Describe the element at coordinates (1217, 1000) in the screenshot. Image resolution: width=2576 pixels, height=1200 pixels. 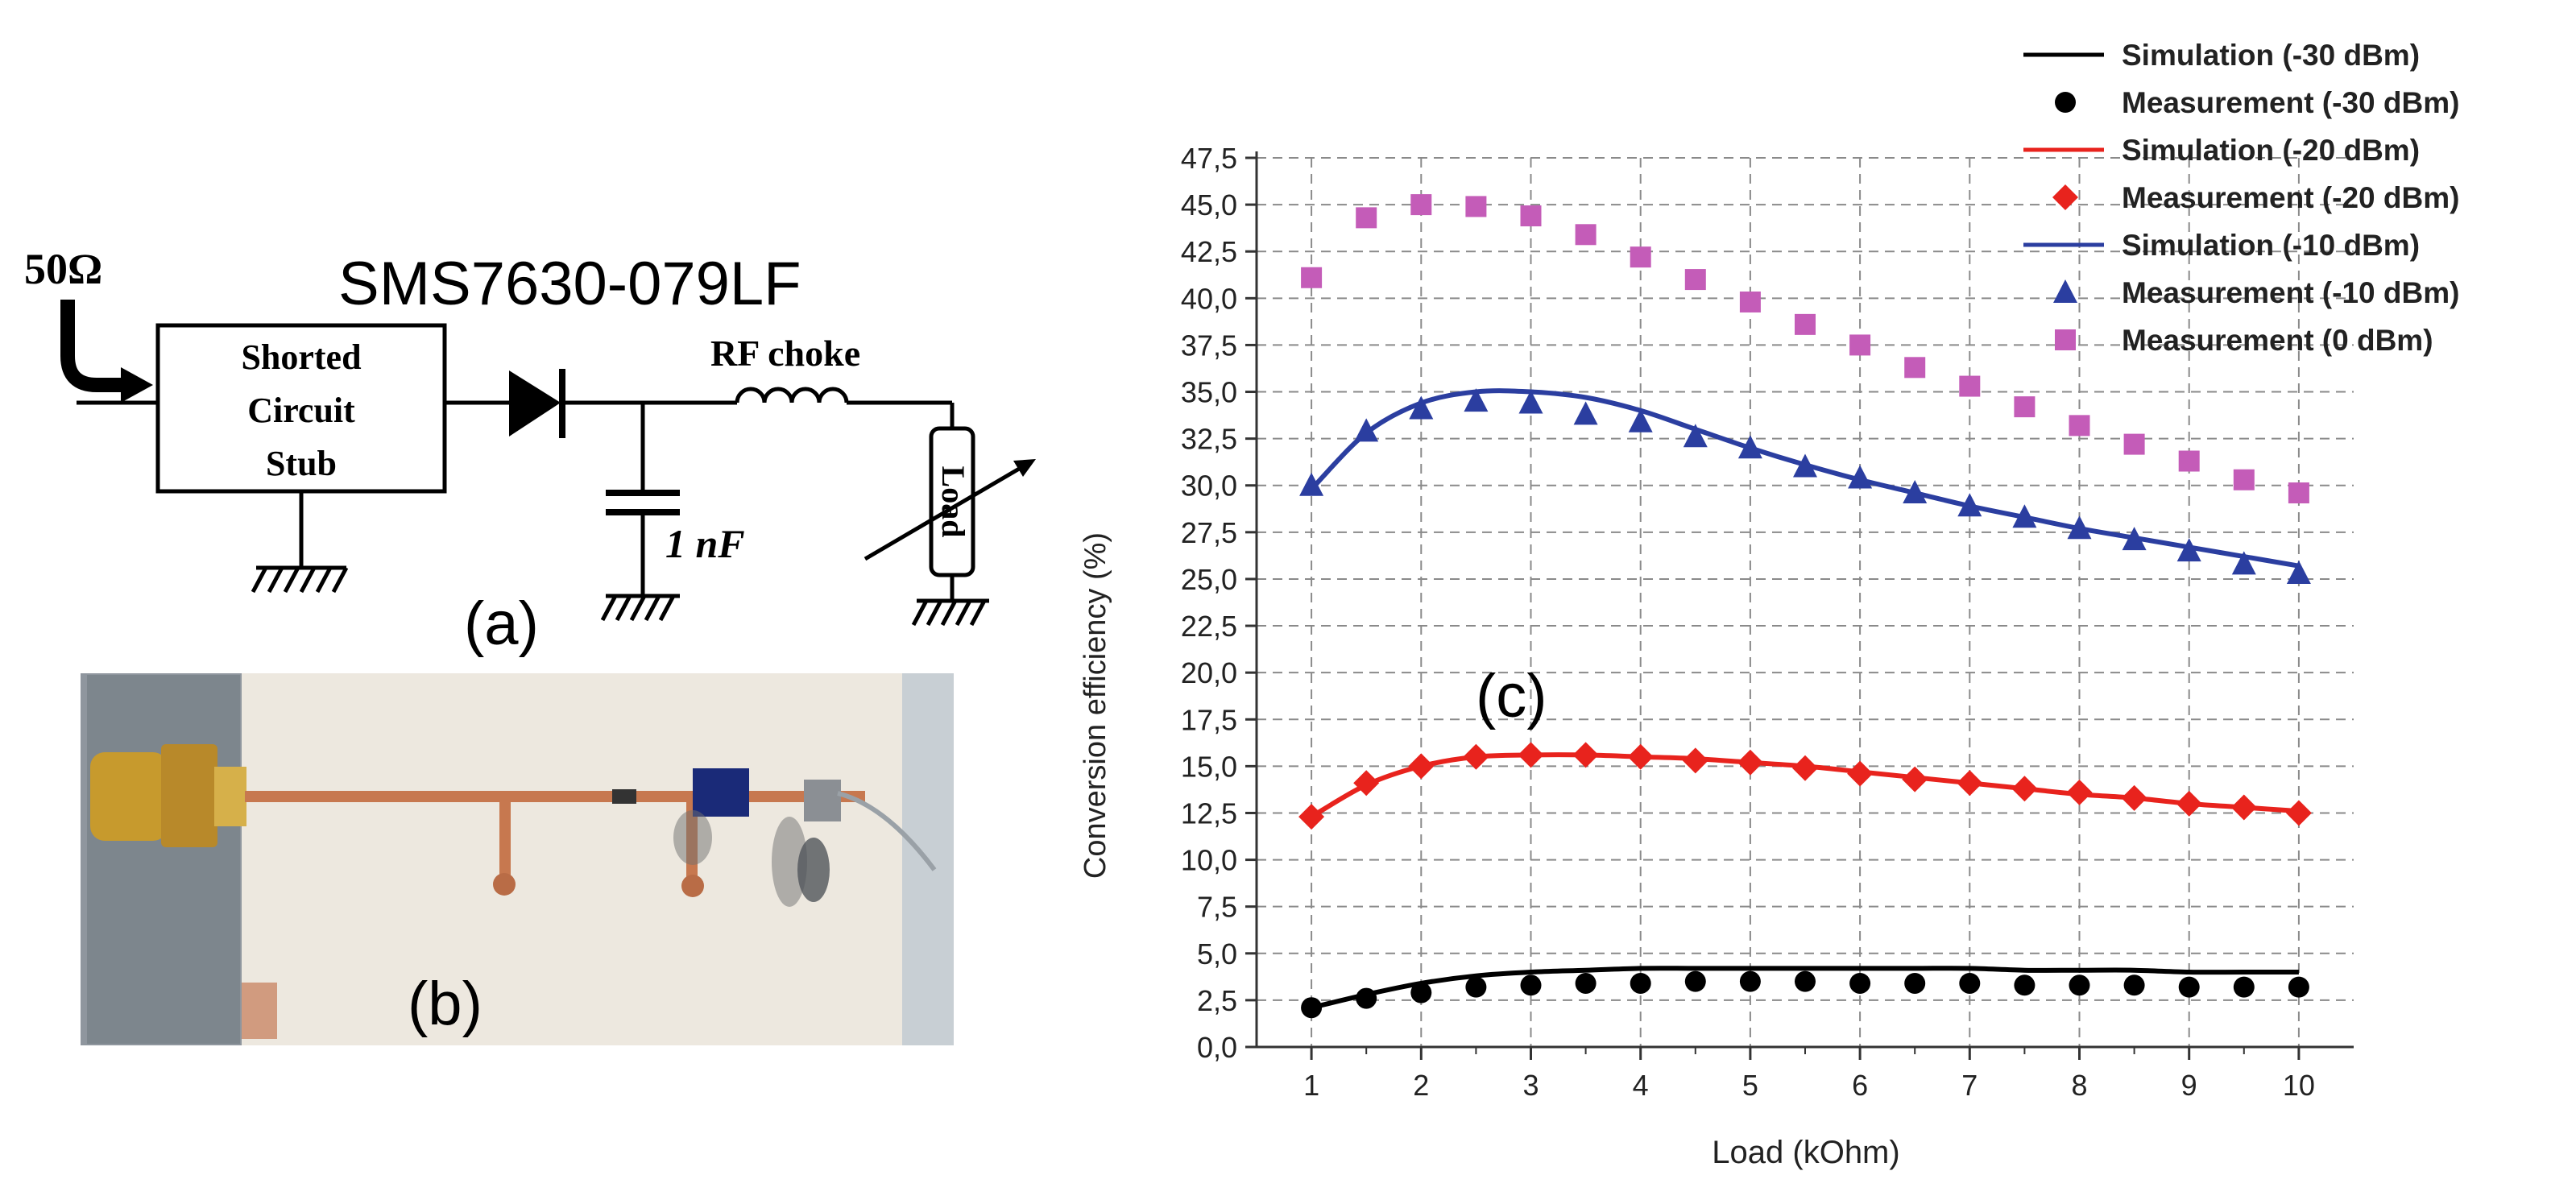
I see `y-tick-label: 2,5` at that location.